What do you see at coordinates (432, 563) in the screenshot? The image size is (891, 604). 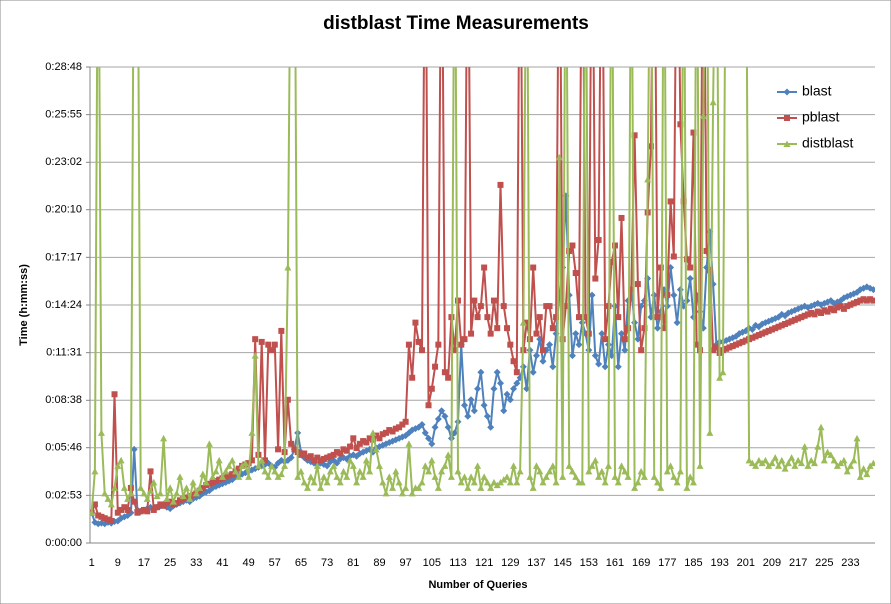 I see `x-tick-label: 105` at bounding box center [432, 563].